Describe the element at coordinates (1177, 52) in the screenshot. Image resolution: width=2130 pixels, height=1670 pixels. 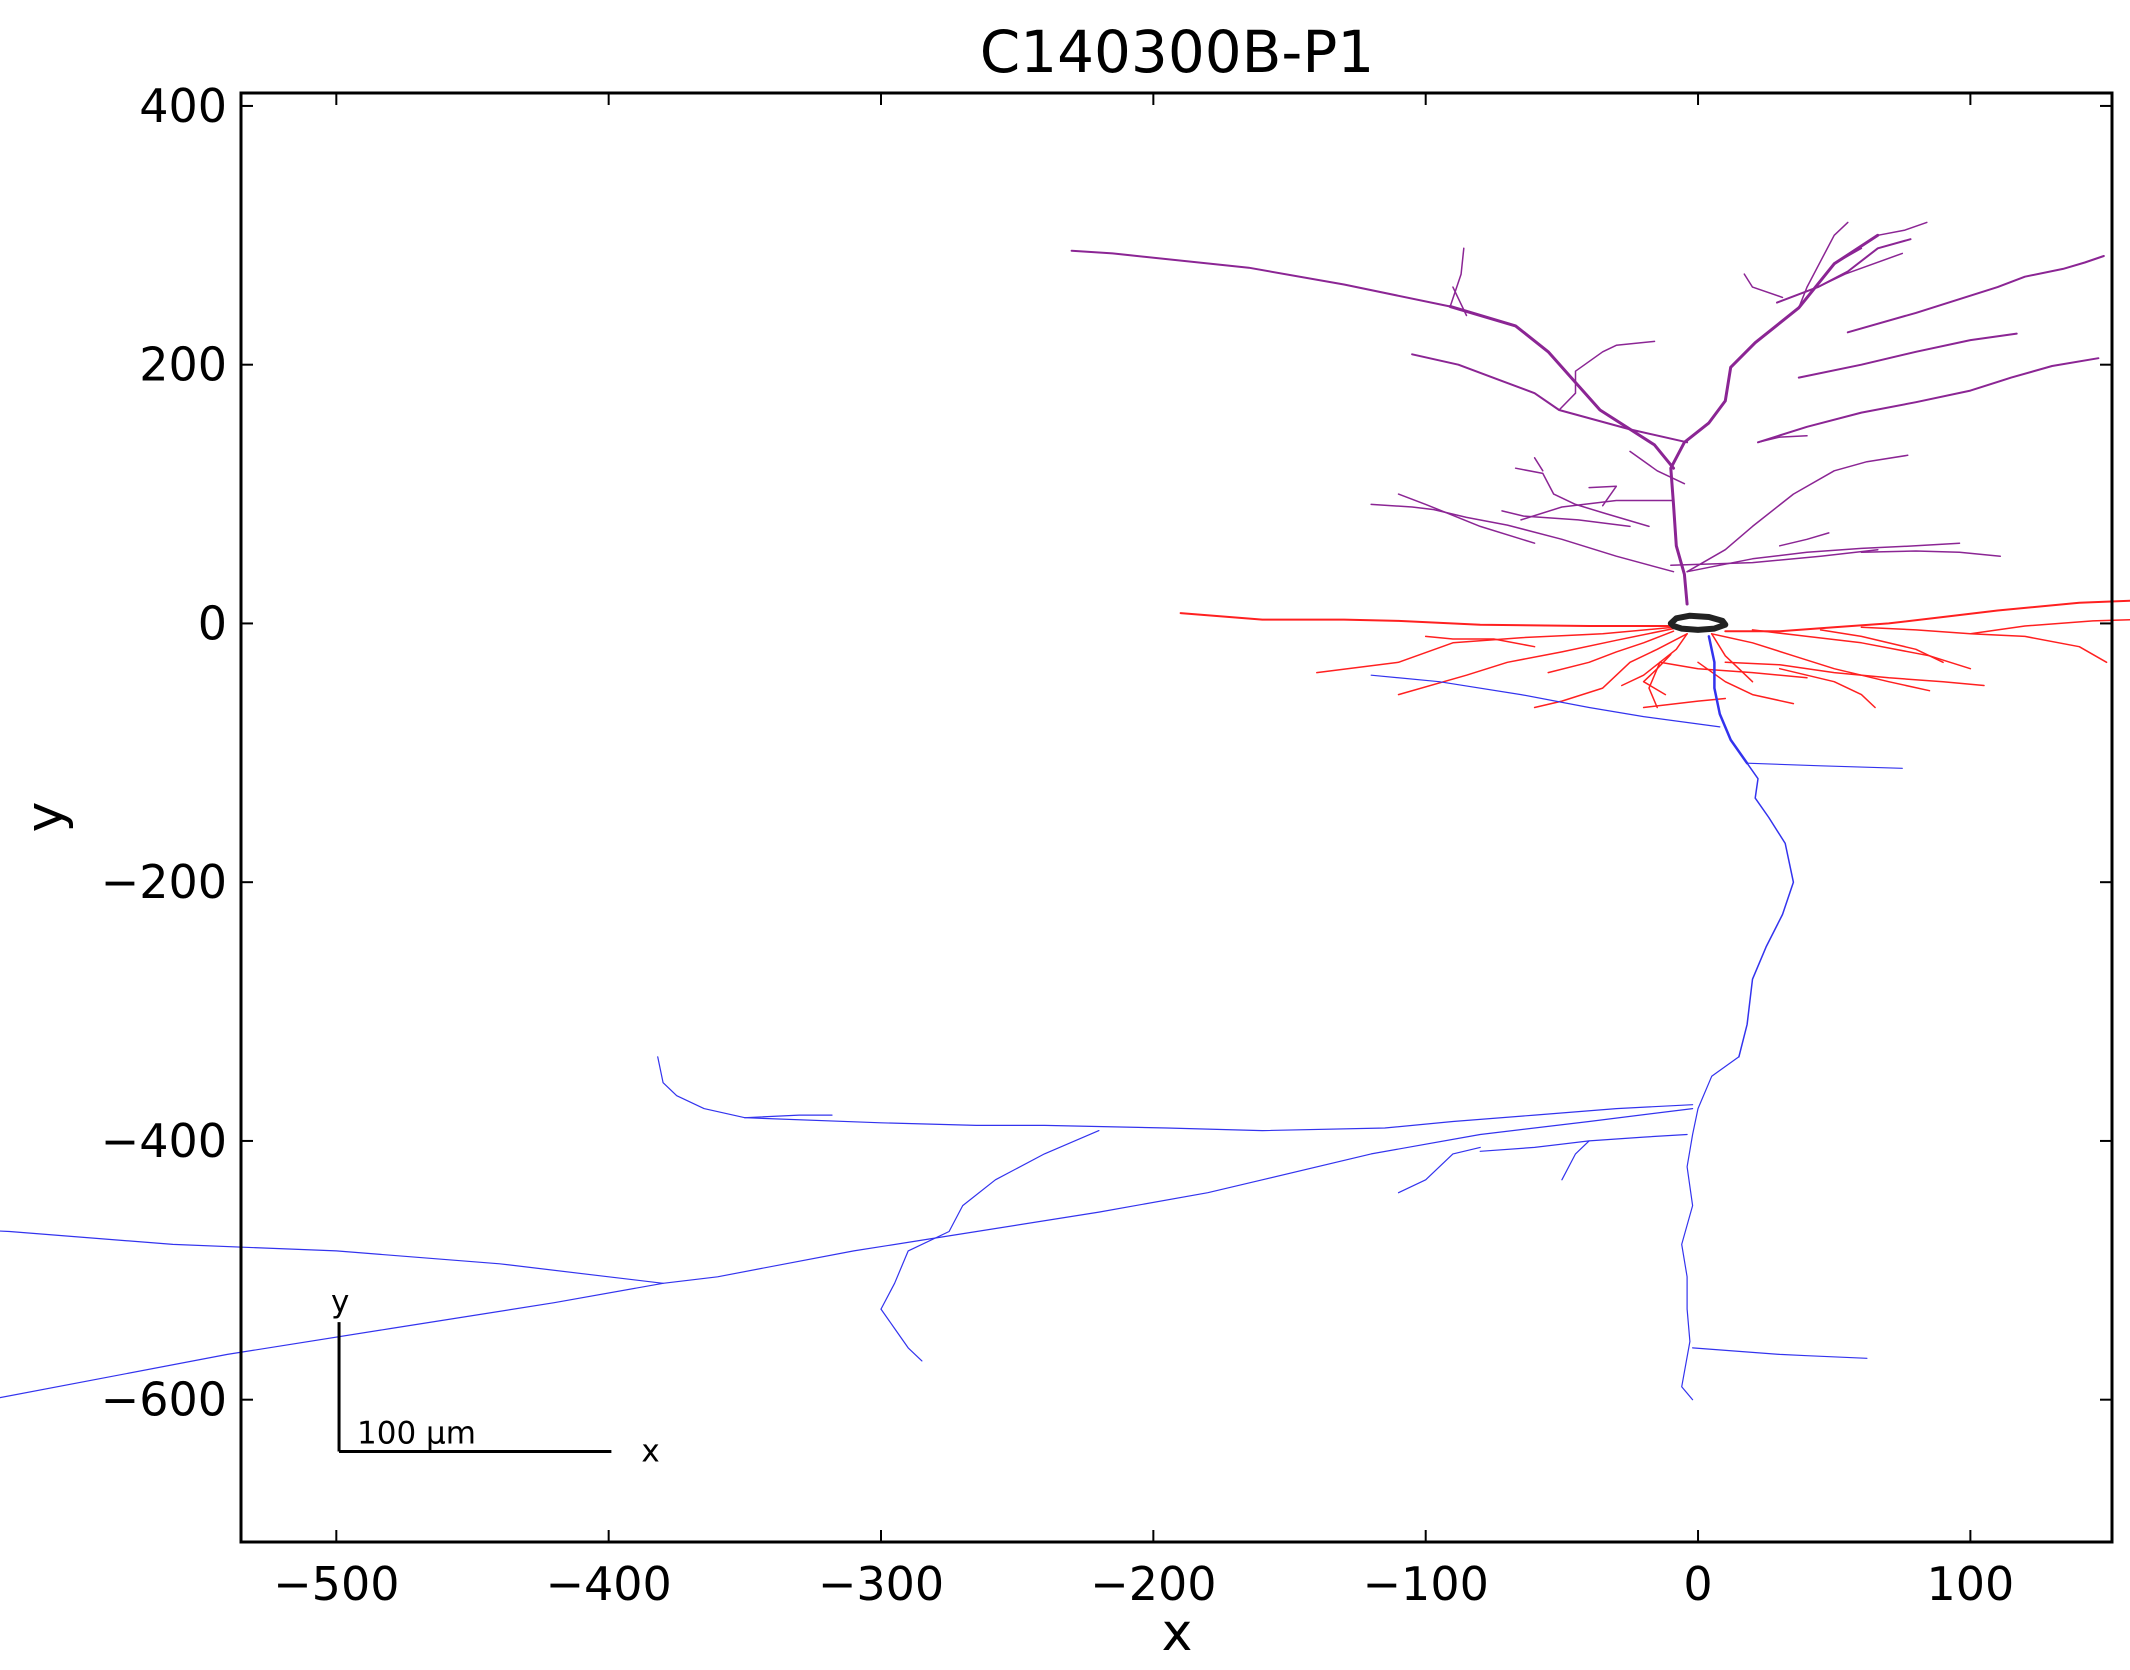
I see `chart-title: C140300B-P1` at that location.